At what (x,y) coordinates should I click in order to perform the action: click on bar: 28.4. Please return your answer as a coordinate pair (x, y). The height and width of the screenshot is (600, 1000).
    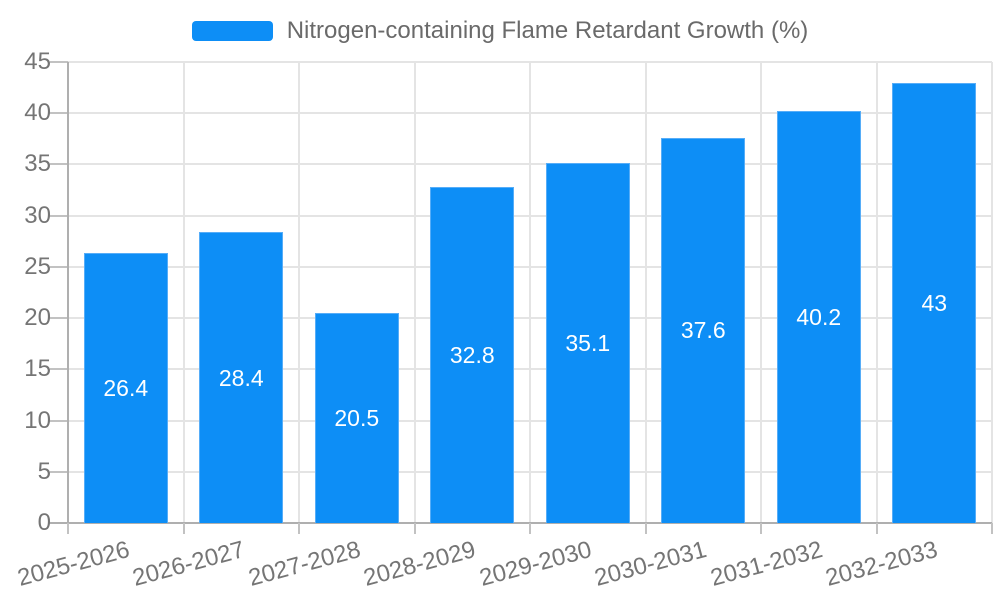
    Looking at the image, I should click on (241, 377).